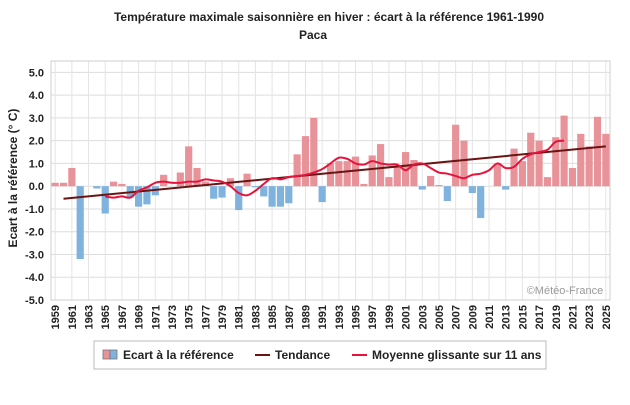  What do you see at coordinates (214, 192) in the screenshot?
I see `bar-1978` at bounding box center [214, 192].